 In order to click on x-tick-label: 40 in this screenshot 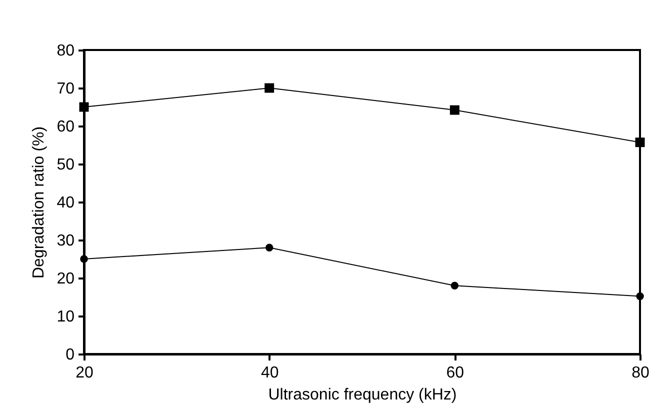, I will do `click(269, 373)`.